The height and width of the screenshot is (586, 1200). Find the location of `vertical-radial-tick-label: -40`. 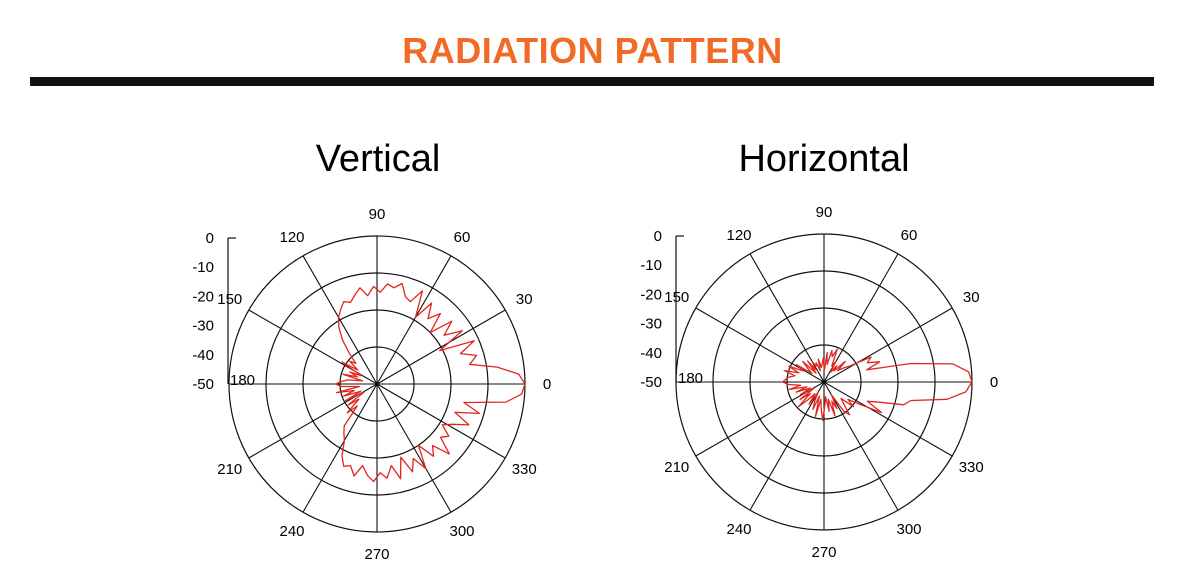

vertical-radial-tick-label: -40 is located at coordinates (203, 355).